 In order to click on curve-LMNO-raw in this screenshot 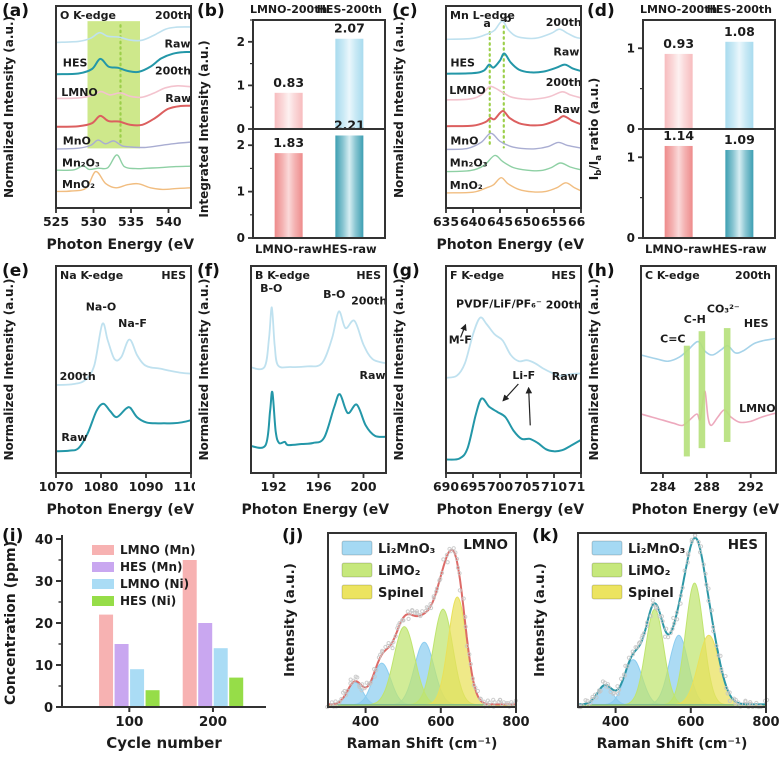, I will do `click(513, 119)`.